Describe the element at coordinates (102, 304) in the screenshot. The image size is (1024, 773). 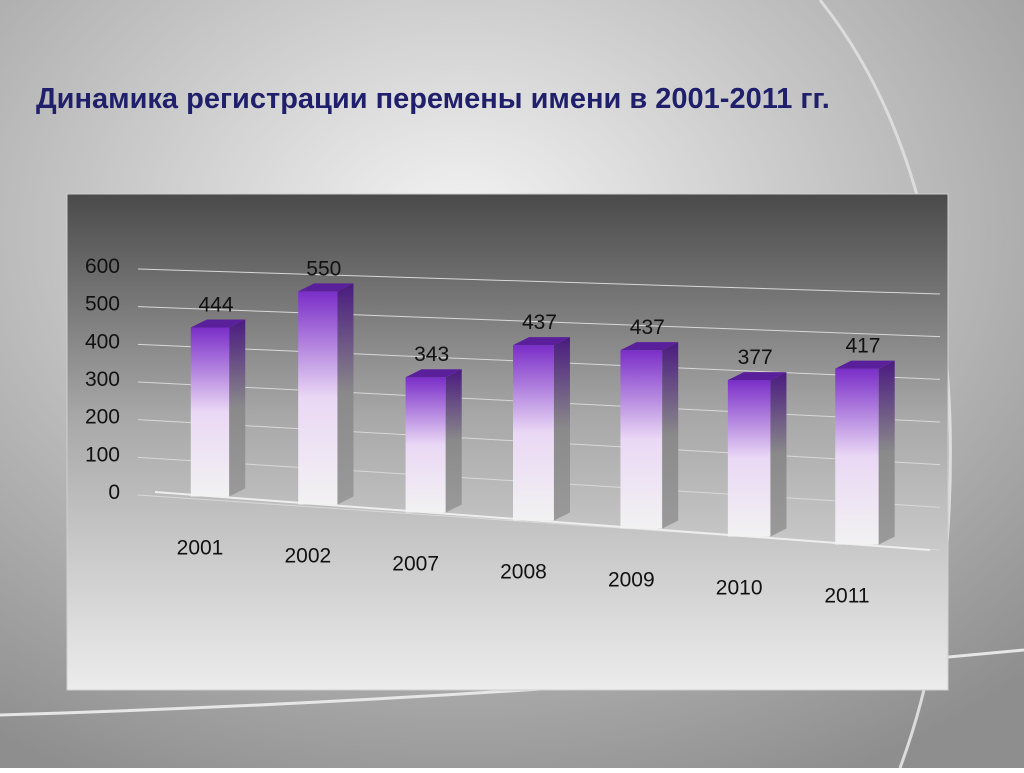
I see `y-tick-label: 500` at that location.